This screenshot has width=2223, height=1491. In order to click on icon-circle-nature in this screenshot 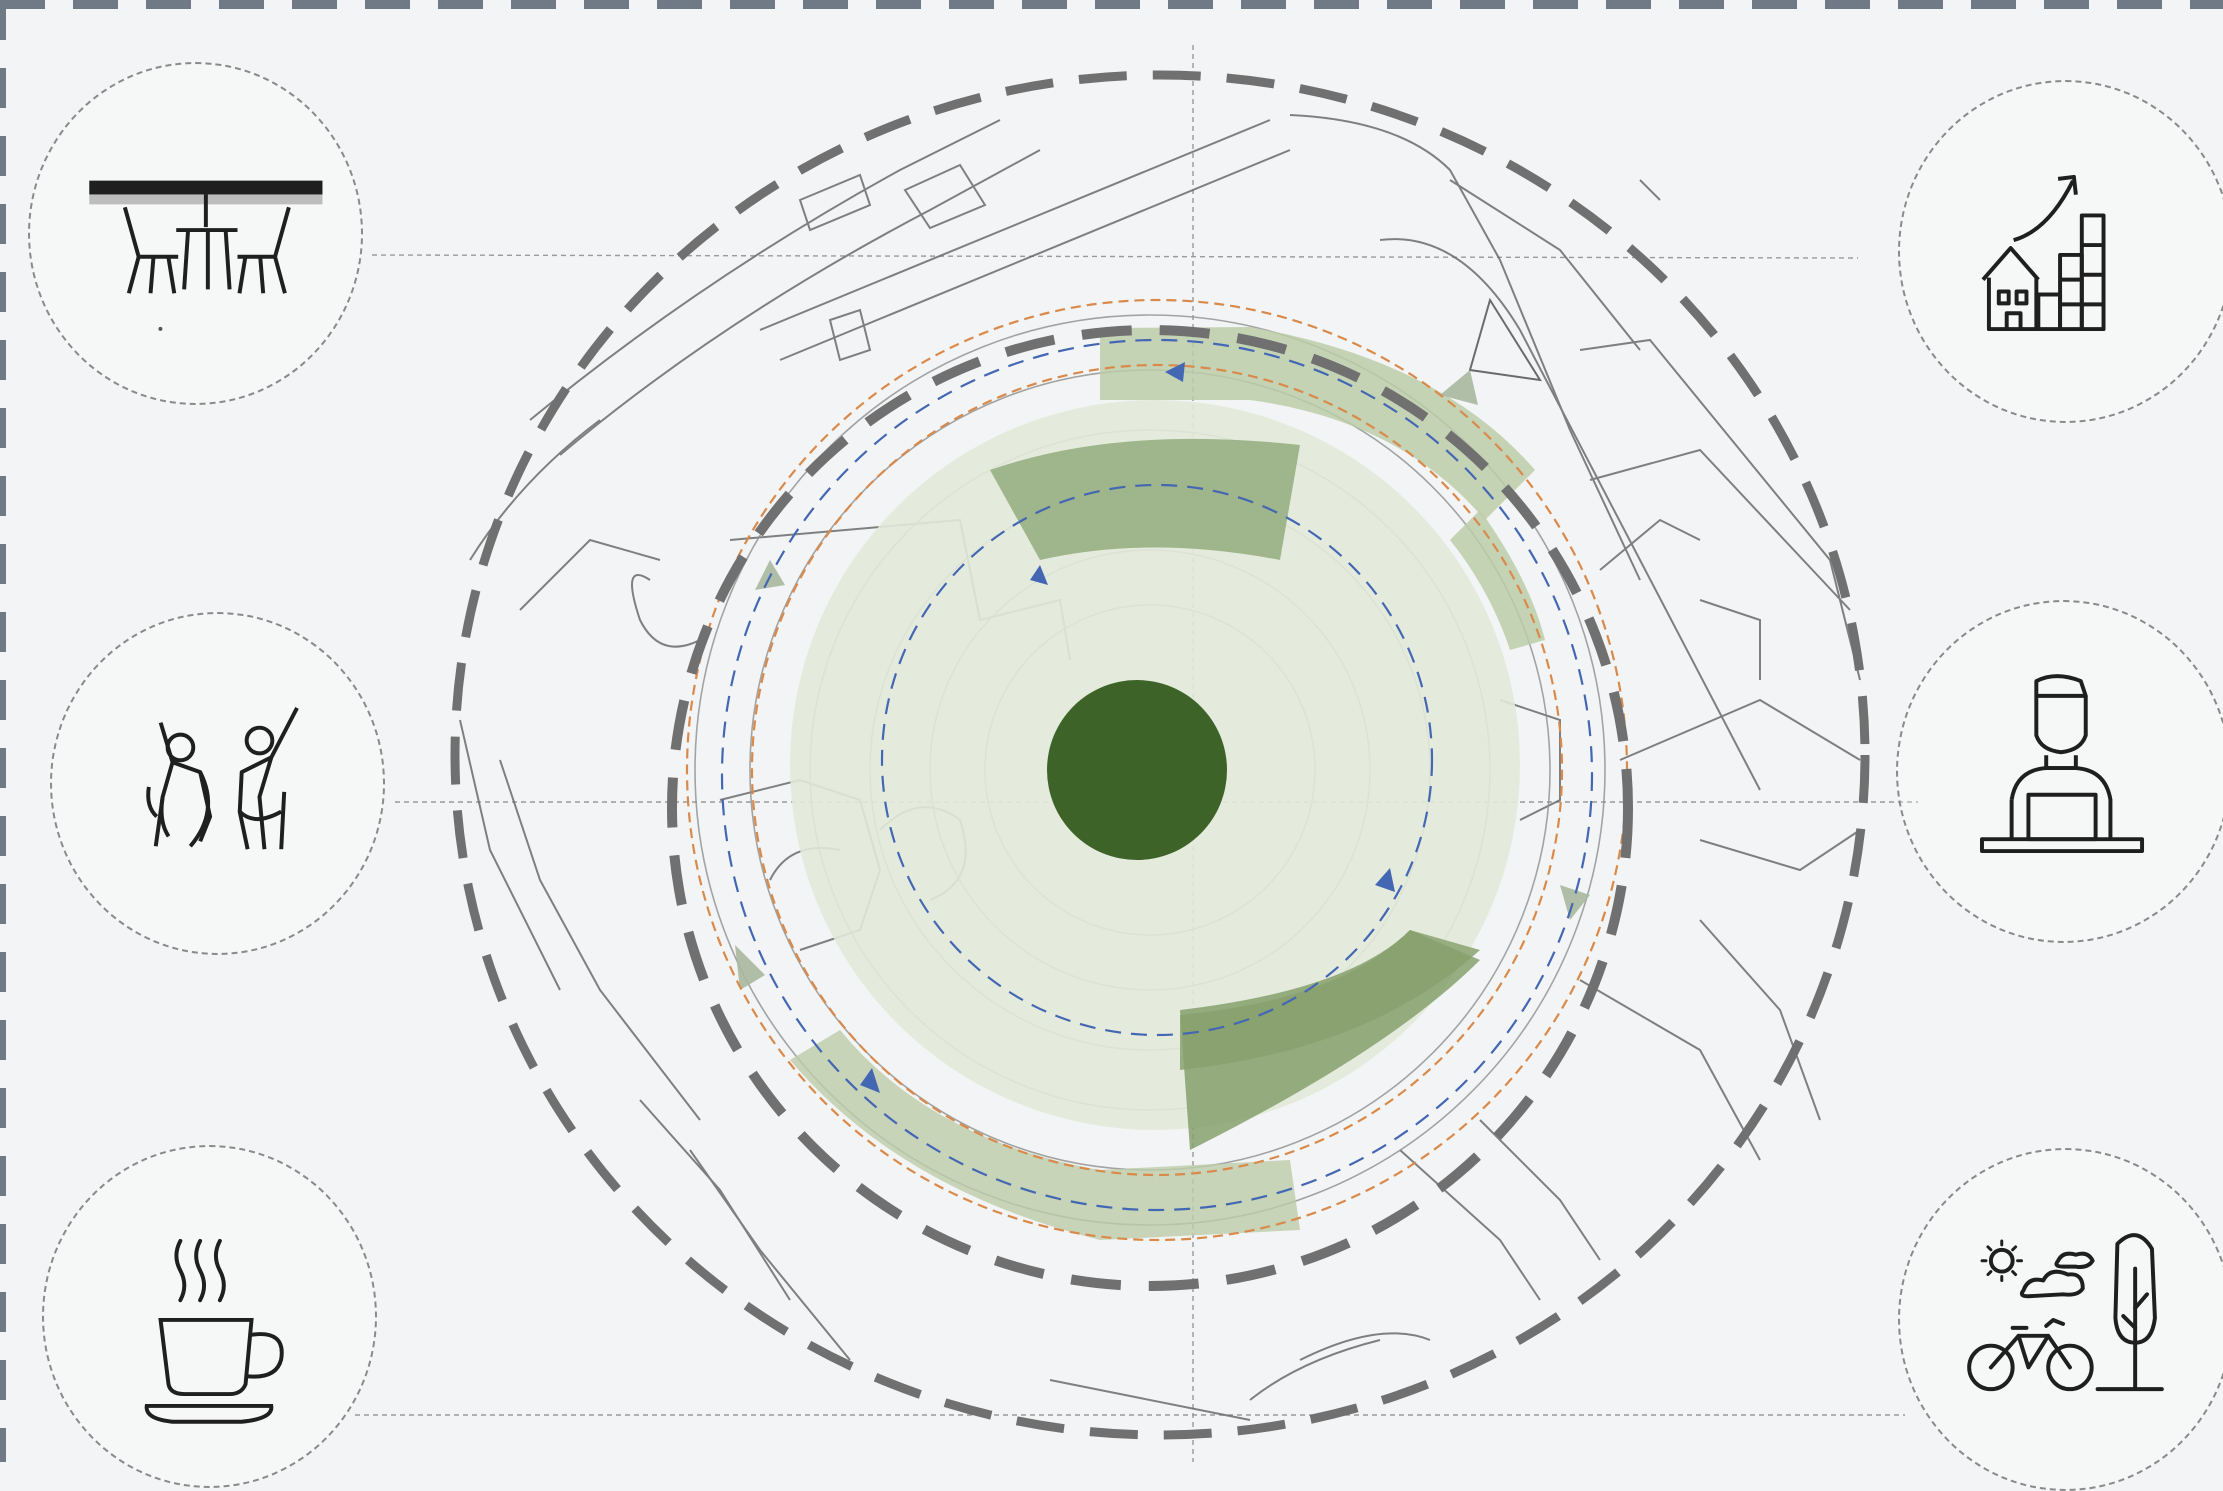, I will do `click(2060, 1319)`.